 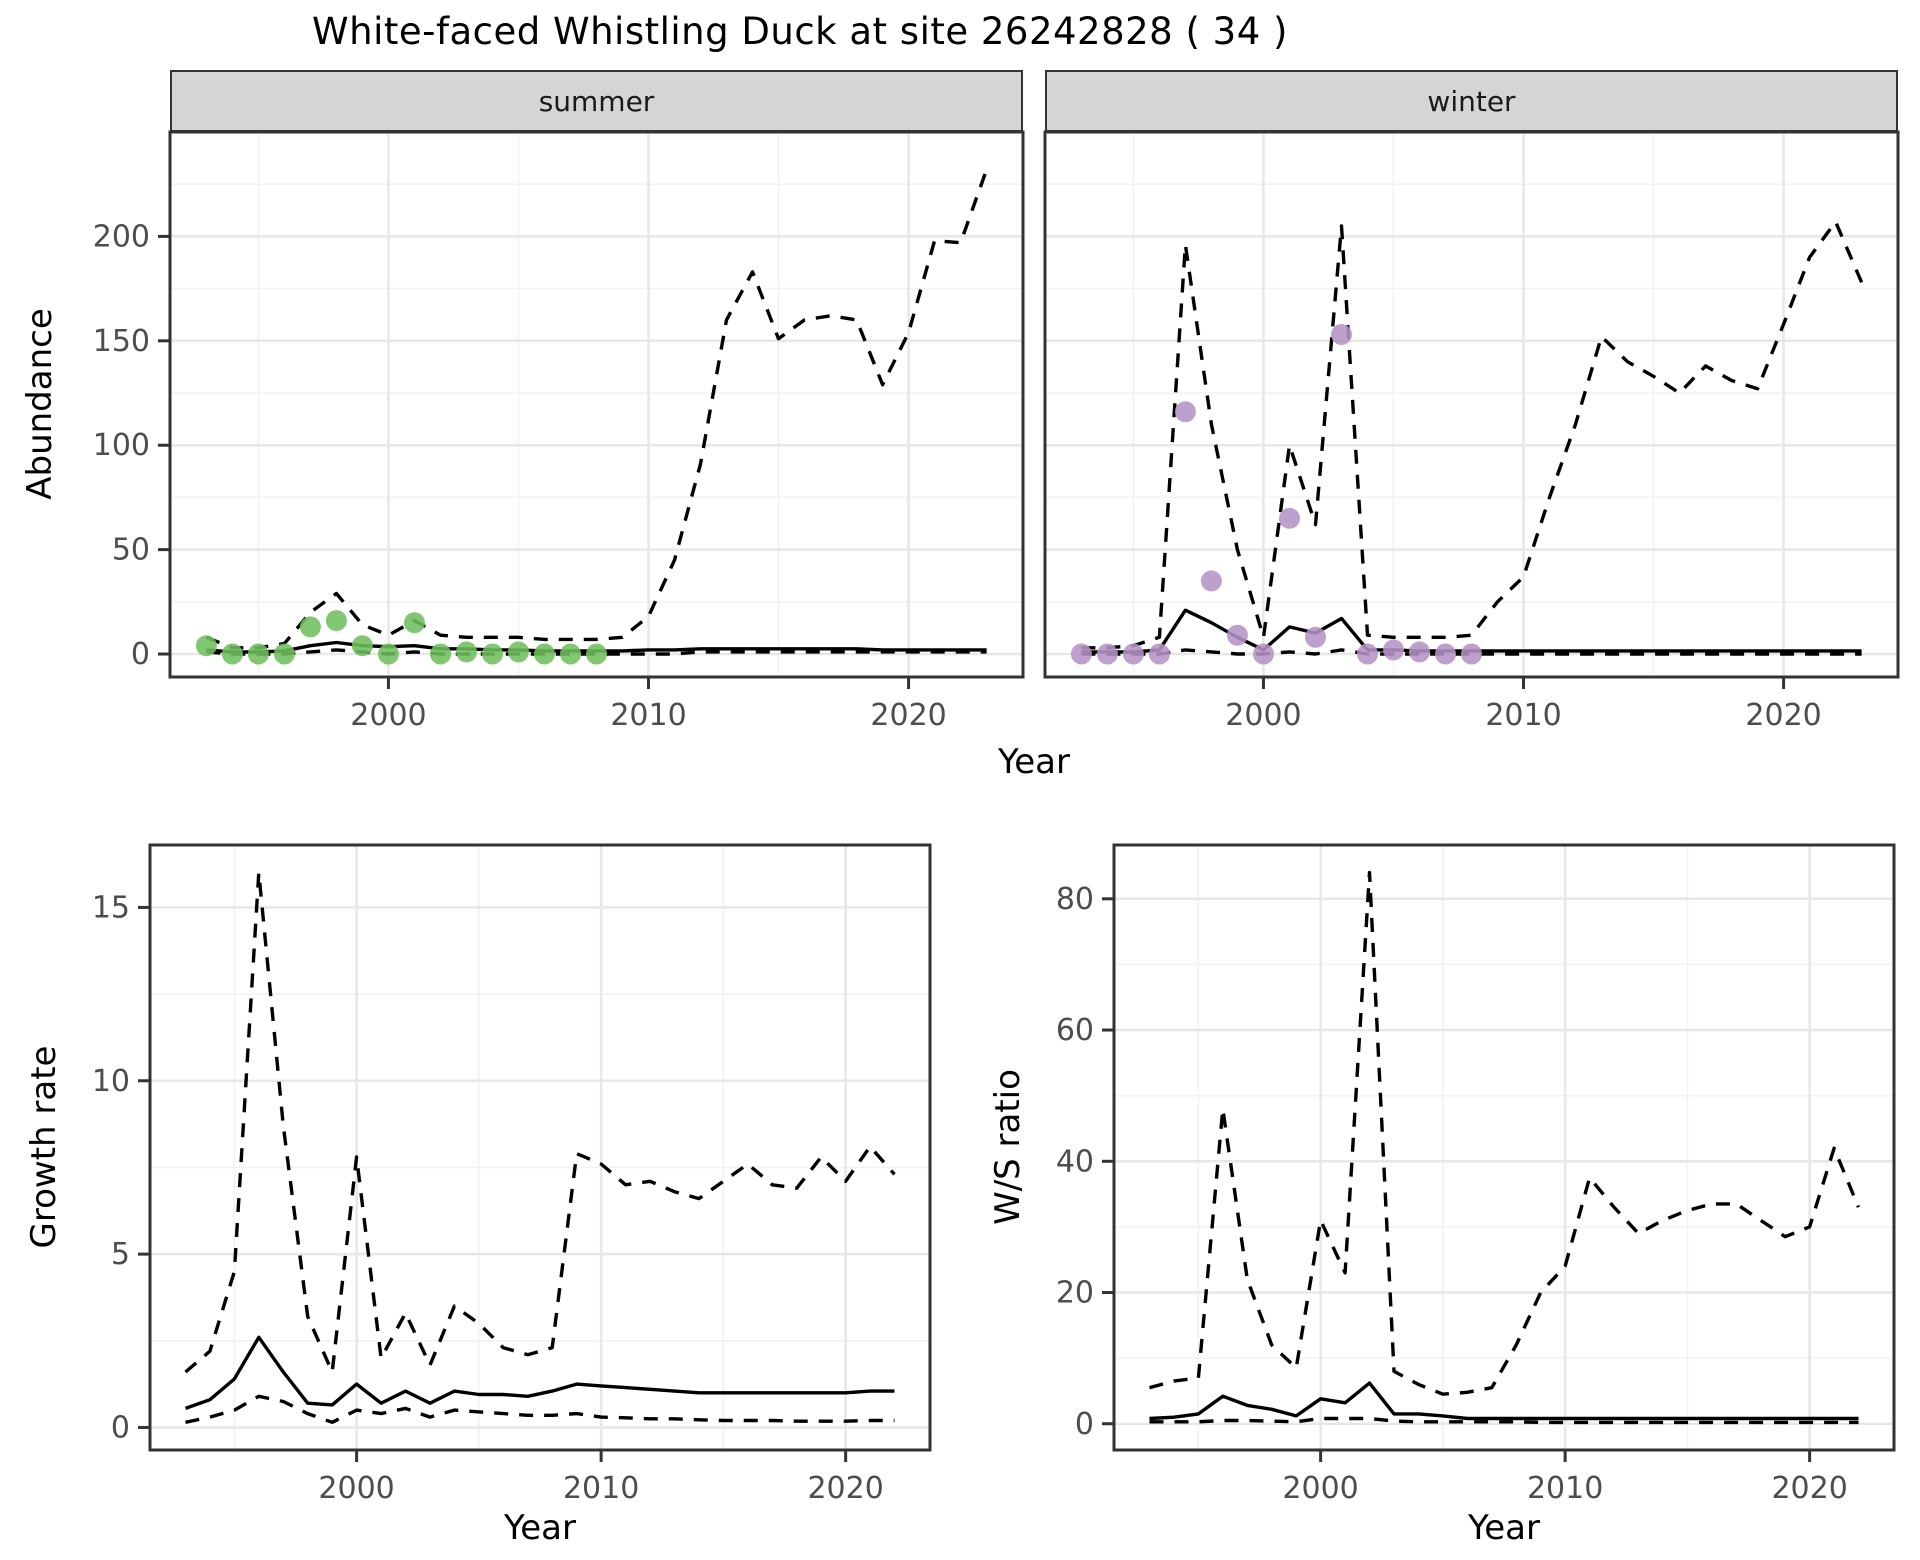 I want to click on facet-strip-summer-label: summer, so click(x=596, y=101).